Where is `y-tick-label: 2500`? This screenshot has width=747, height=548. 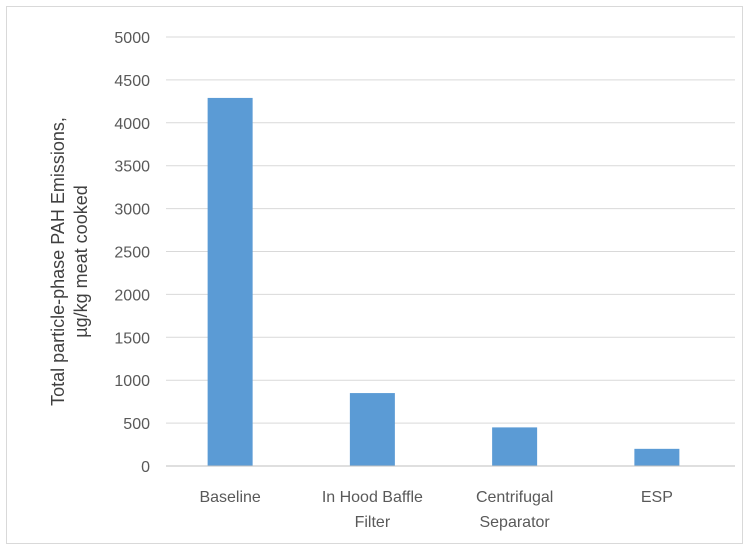
y-tick-label: 2500 is located at coordinates (132, 253).